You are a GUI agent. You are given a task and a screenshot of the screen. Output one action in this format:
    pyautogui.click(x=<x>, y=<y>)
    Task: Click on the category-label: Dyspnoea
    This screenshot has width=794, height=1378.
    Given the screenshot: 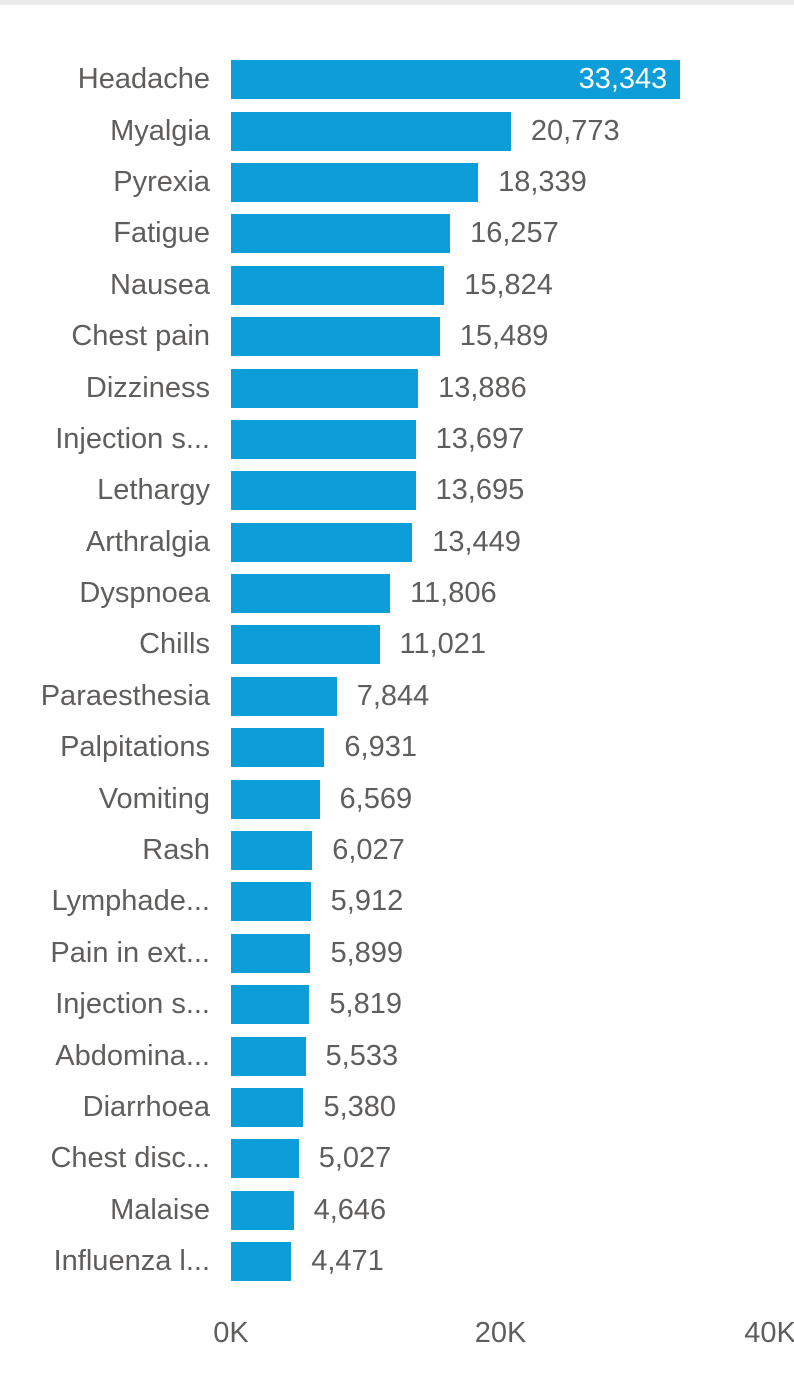 What is the action you would take?
    pyautogui.click(x=144, y=593)
    